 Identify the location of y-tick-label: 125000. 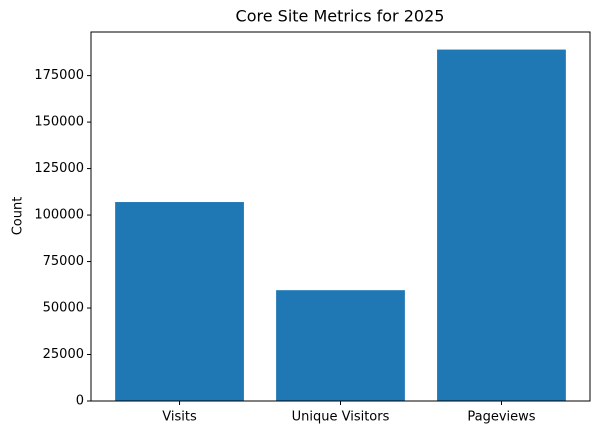
(59, 168).